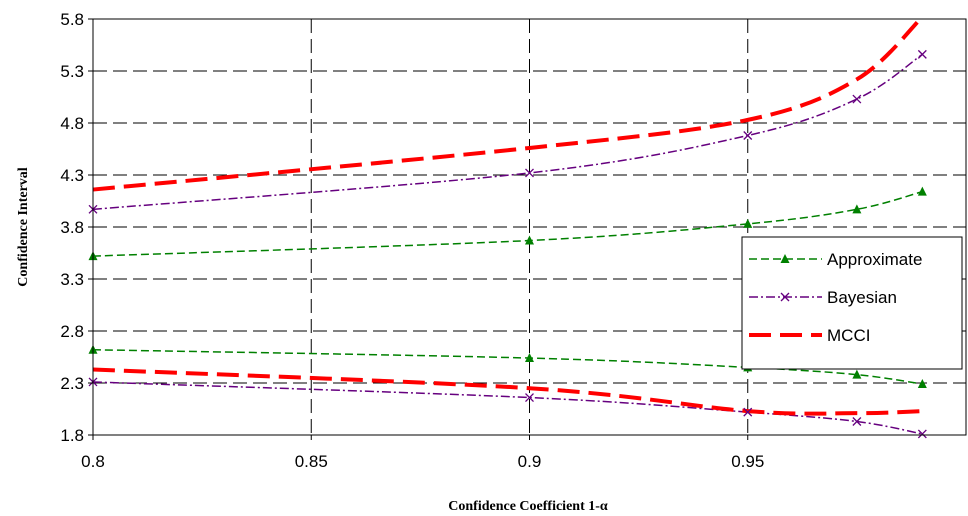 The width and height of the screenshot is (968, 516). I want to click on approximate-legend-label: Approximate, so click(874, 259).